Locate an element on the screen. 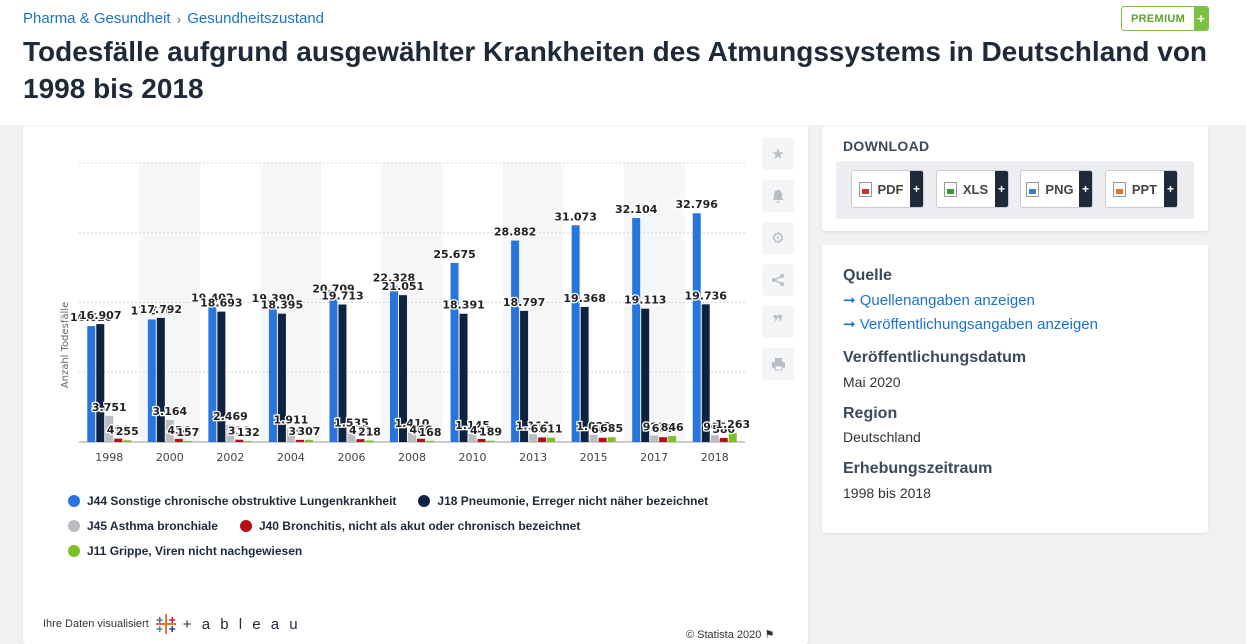  share-icon is located at coordinates (778, 280).